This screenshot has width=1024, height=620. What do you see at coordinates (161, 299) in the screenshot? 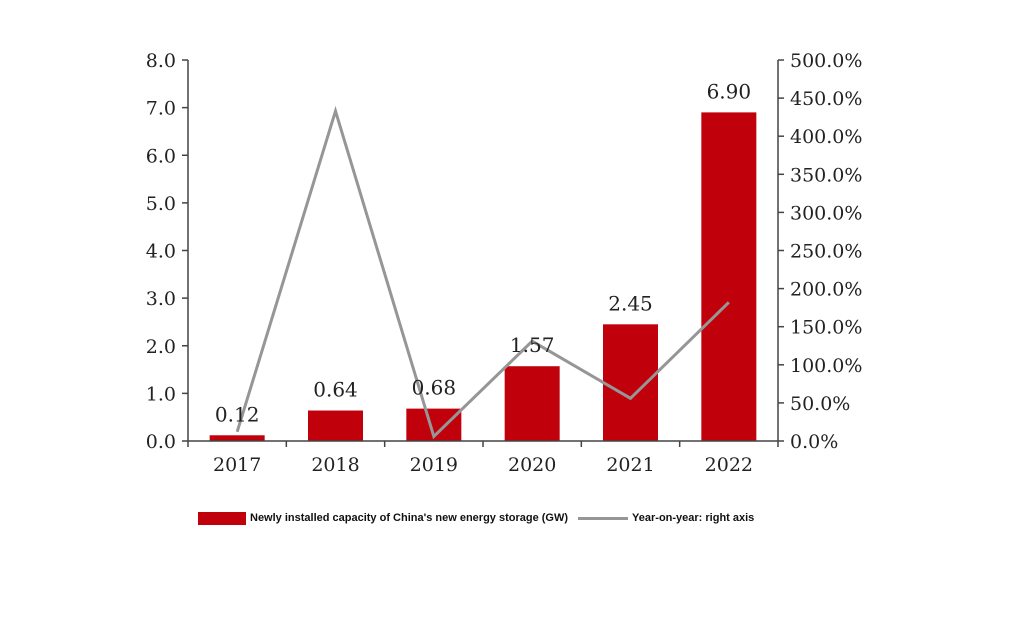
I see `left-tick-label: 3.0` at bounding box center [161, 299].